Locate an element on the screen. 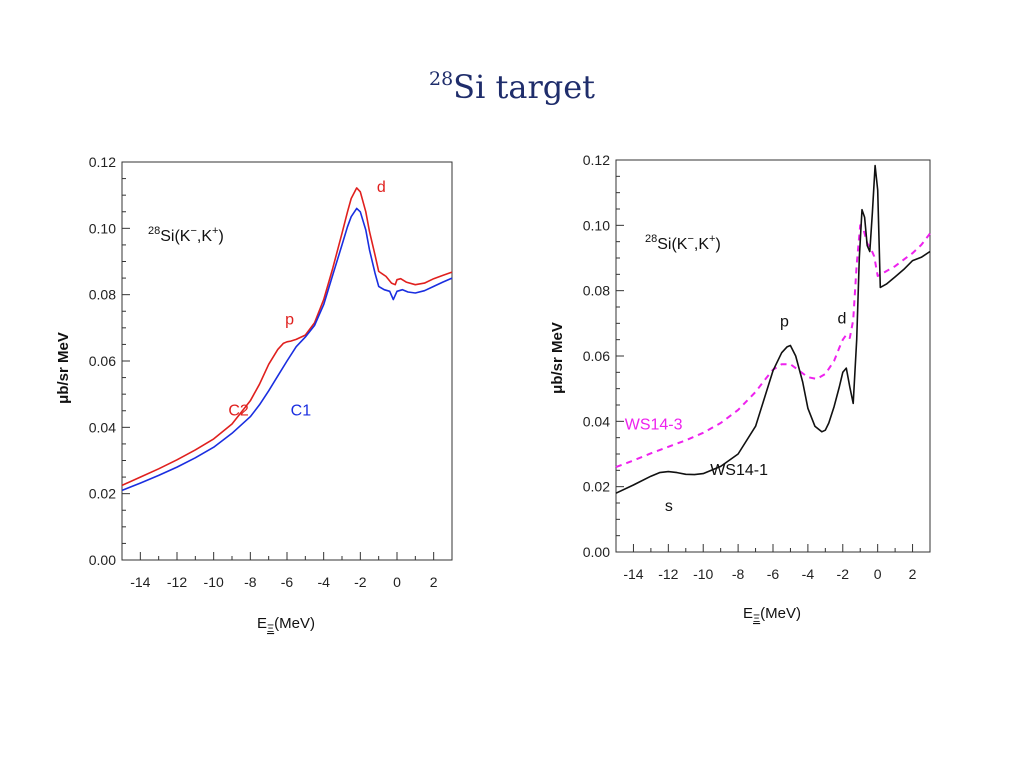  right-x-tick-label: -2 is located at coordinates (843, 574).